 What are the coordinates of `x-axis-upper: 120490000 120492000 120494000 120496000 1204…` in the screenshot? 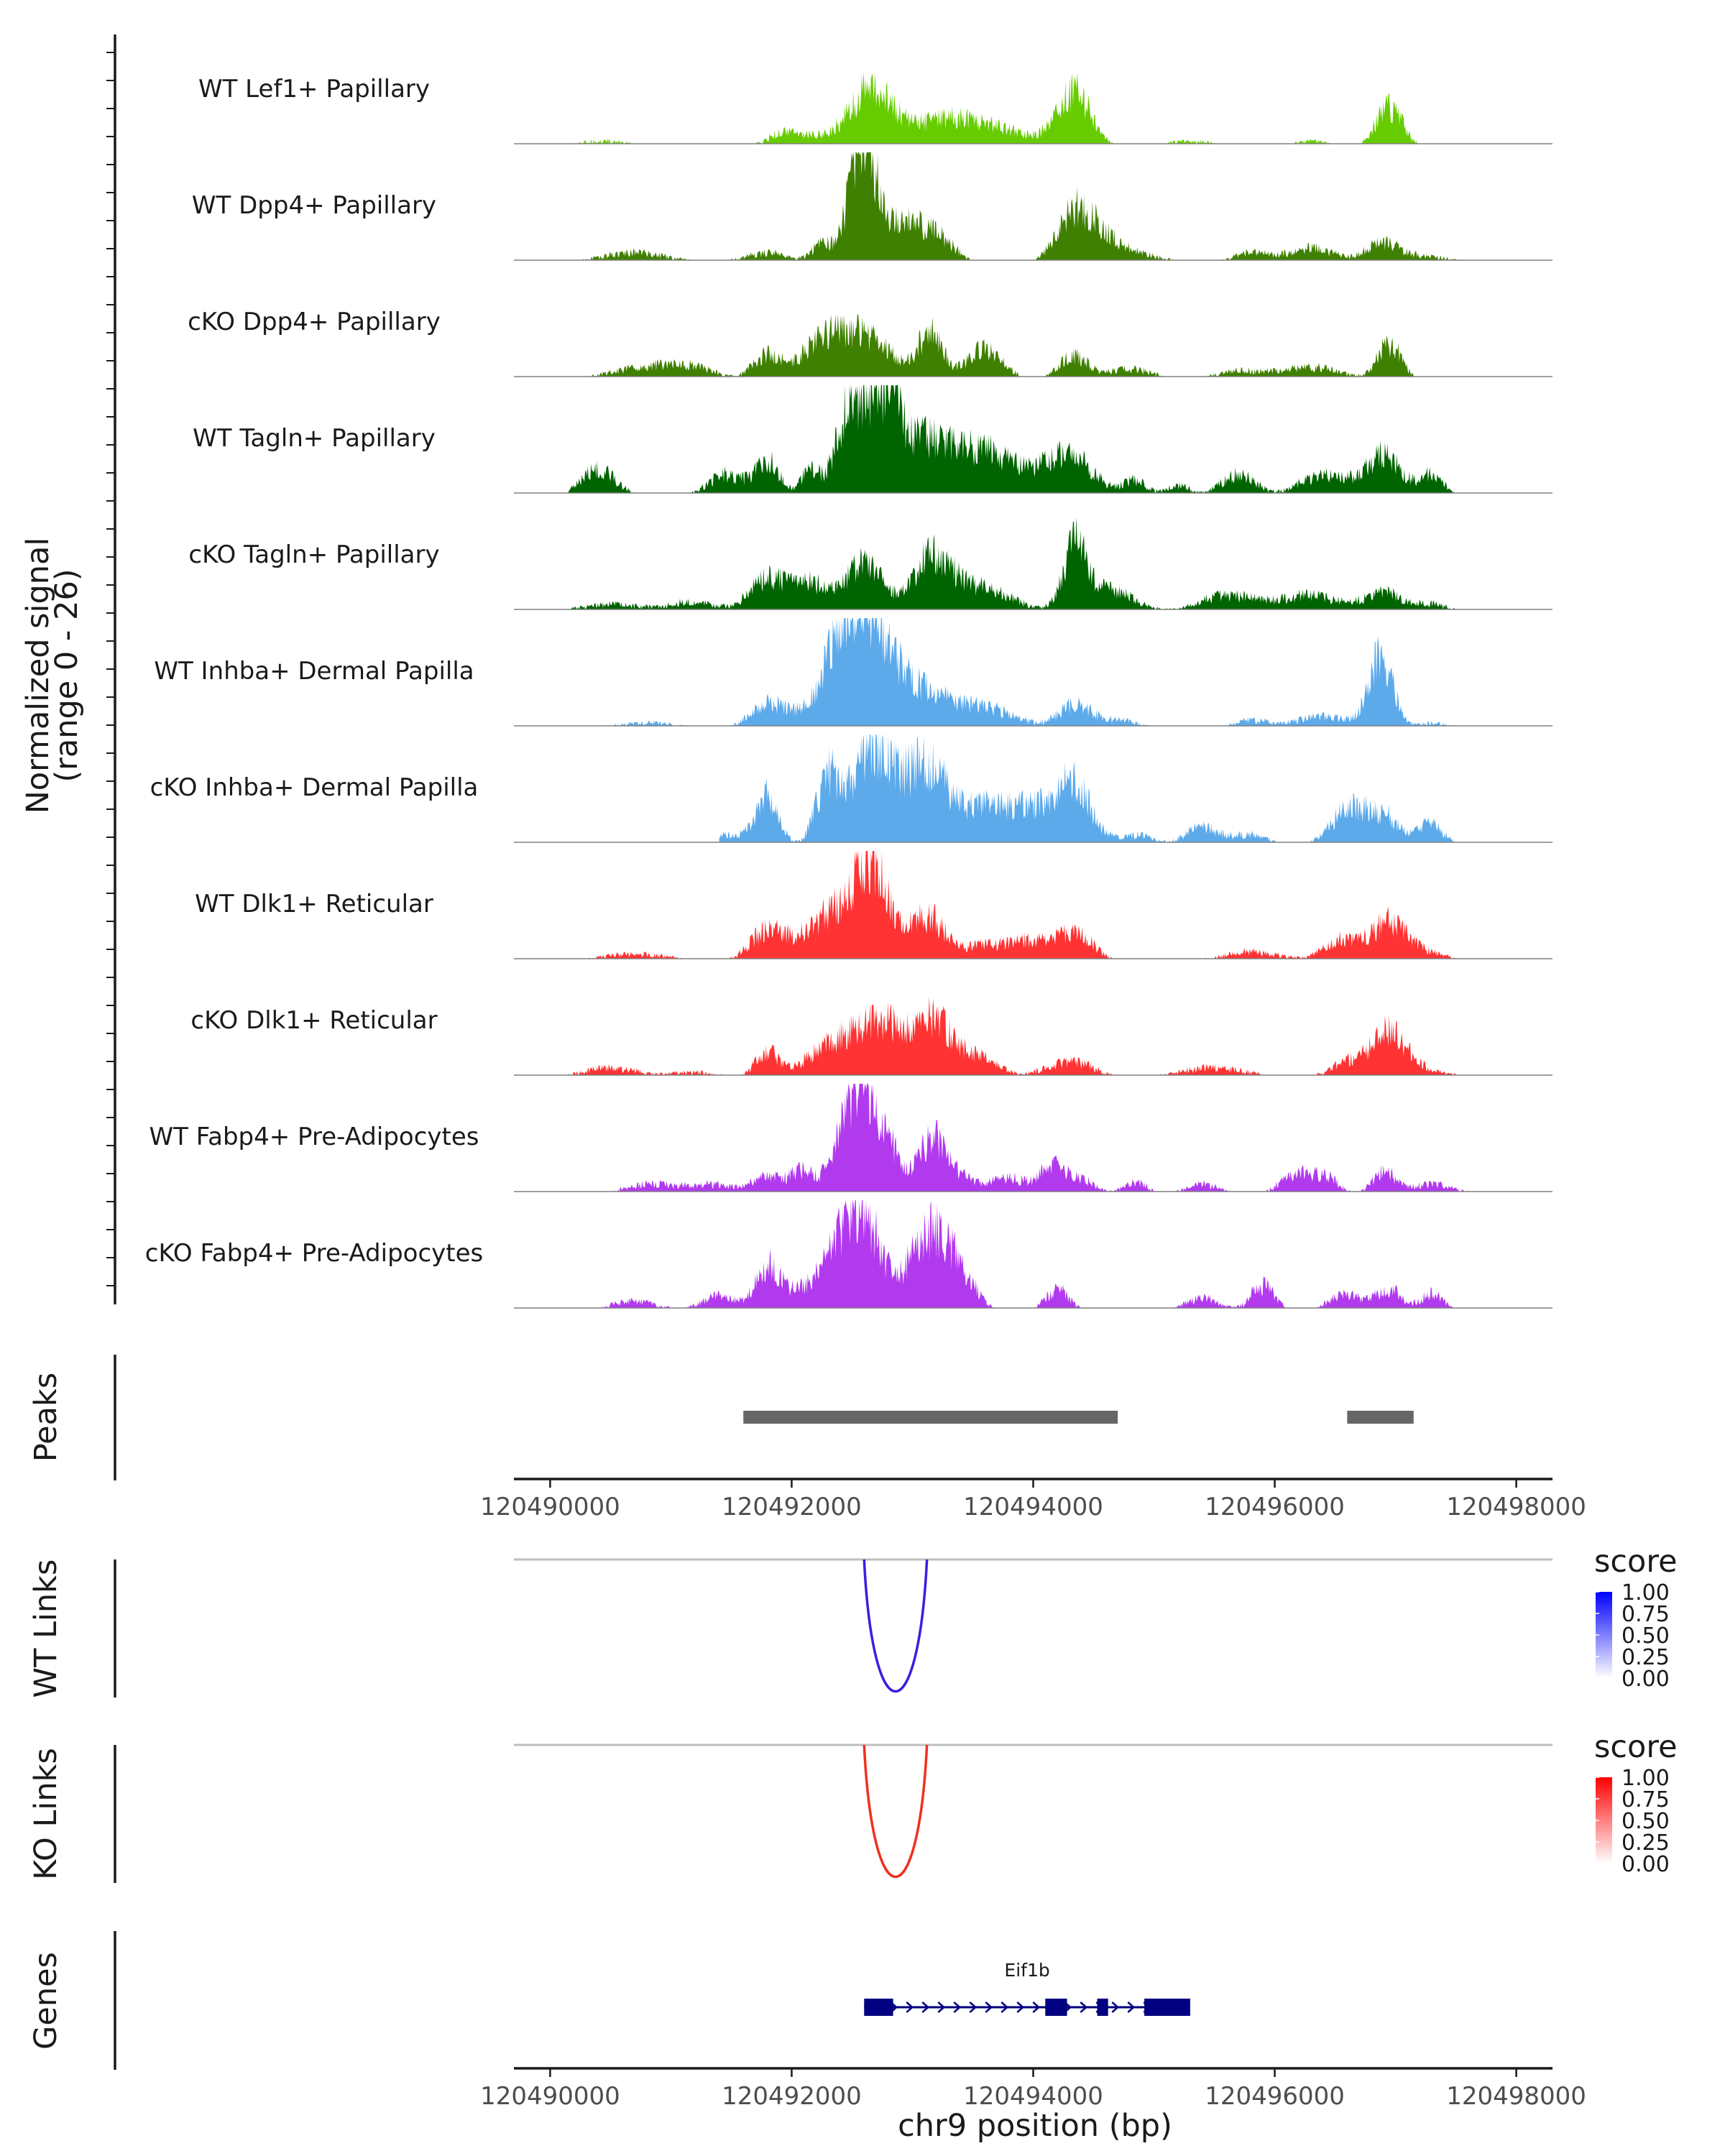 It's located at (1033, 1499).